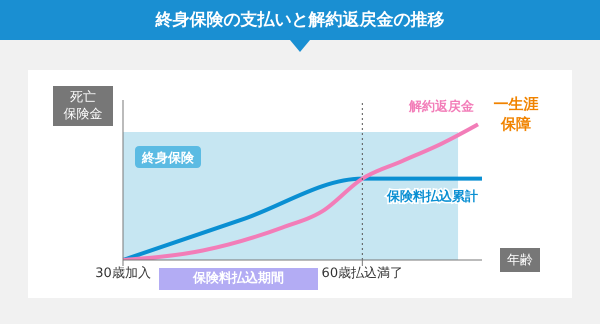  I want to click on x-tick-label: 30歳加入, so click(123, 274).